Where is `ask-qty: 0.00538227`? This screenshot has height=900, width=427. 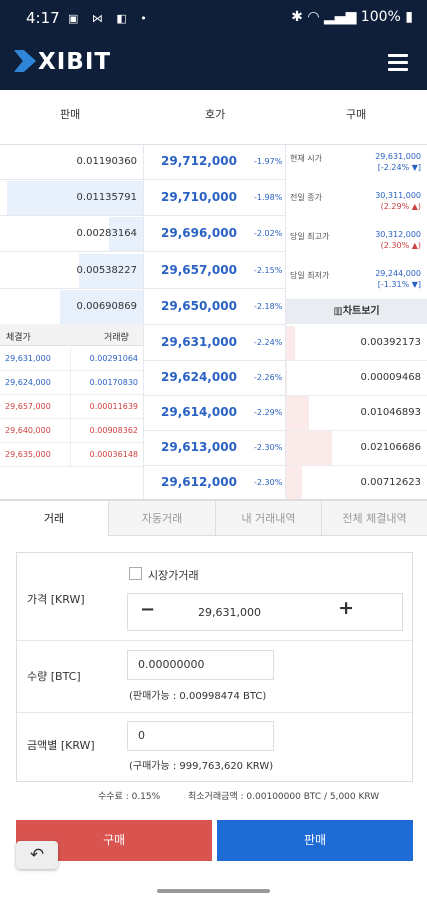 ask-qty: 0.00538227 is located at coordinates (106, 270).